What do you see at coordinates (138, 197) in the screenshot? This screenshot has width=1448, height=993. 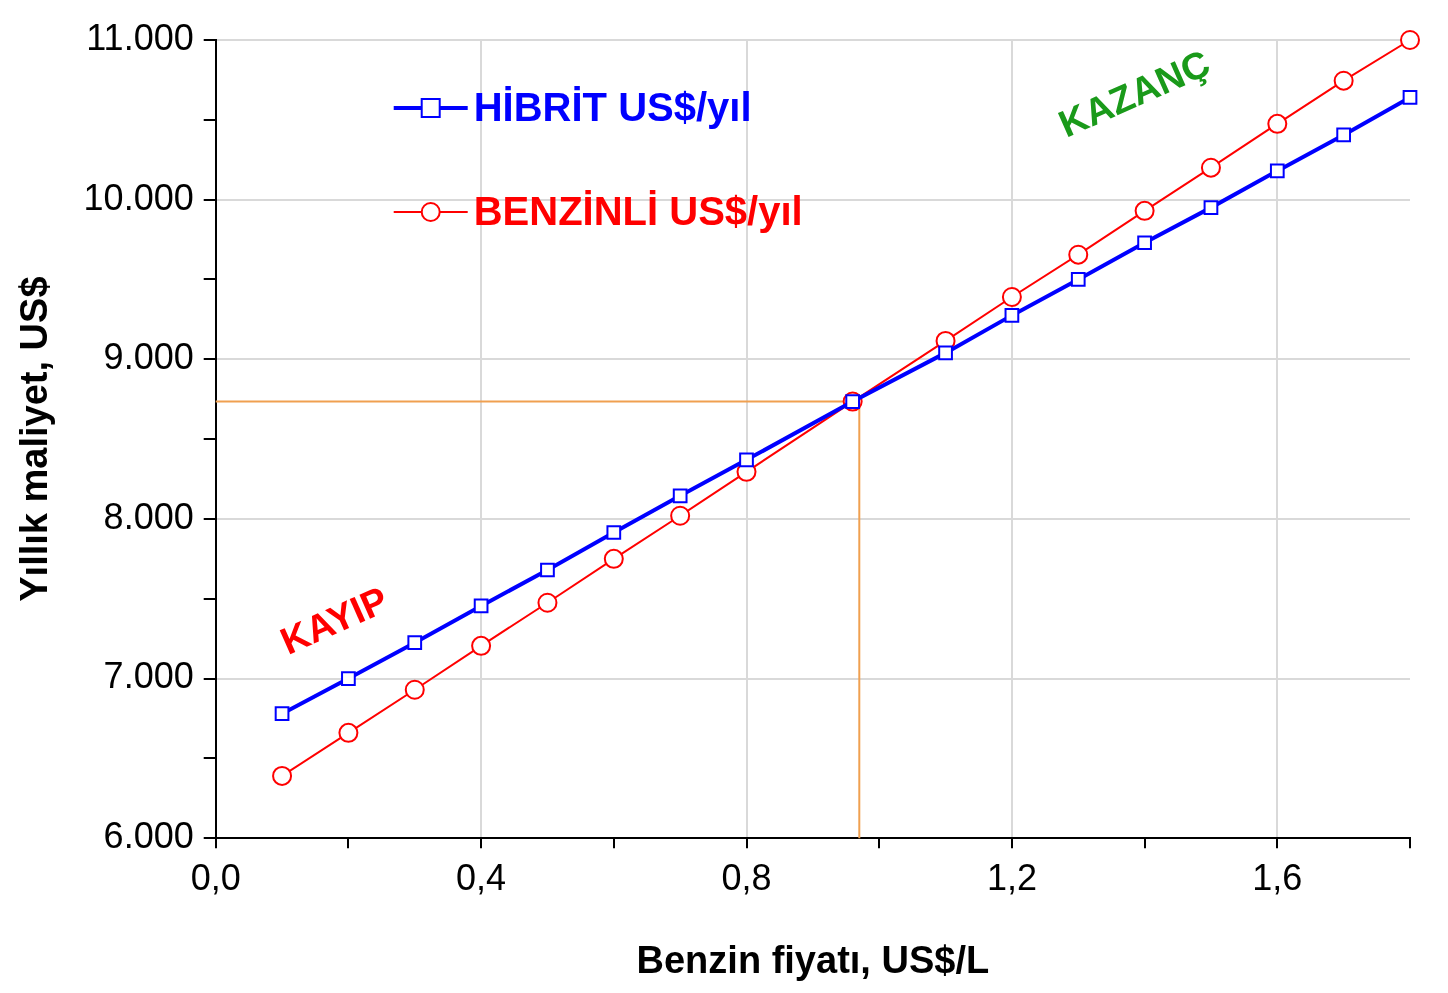 I see `y-tick-label: 10.000` at bounding box center [138, 197].